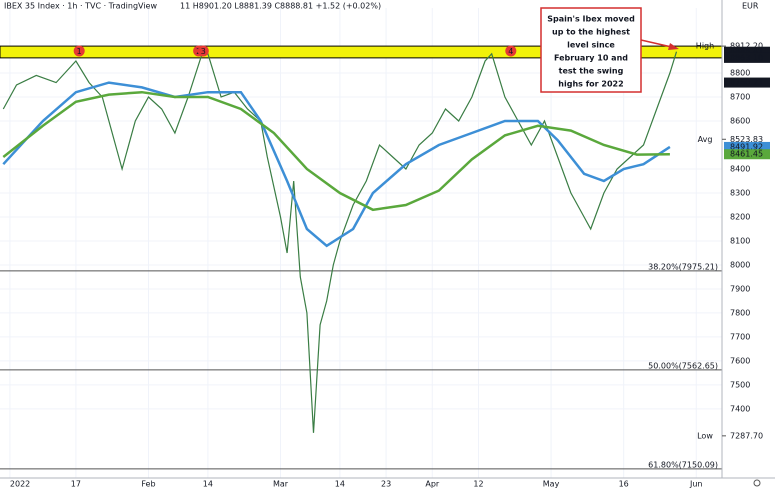  What do you see at coordinates (591, 45) in the screenshot?
I see `annotation-text: level since` at bounding box center [591, 45].